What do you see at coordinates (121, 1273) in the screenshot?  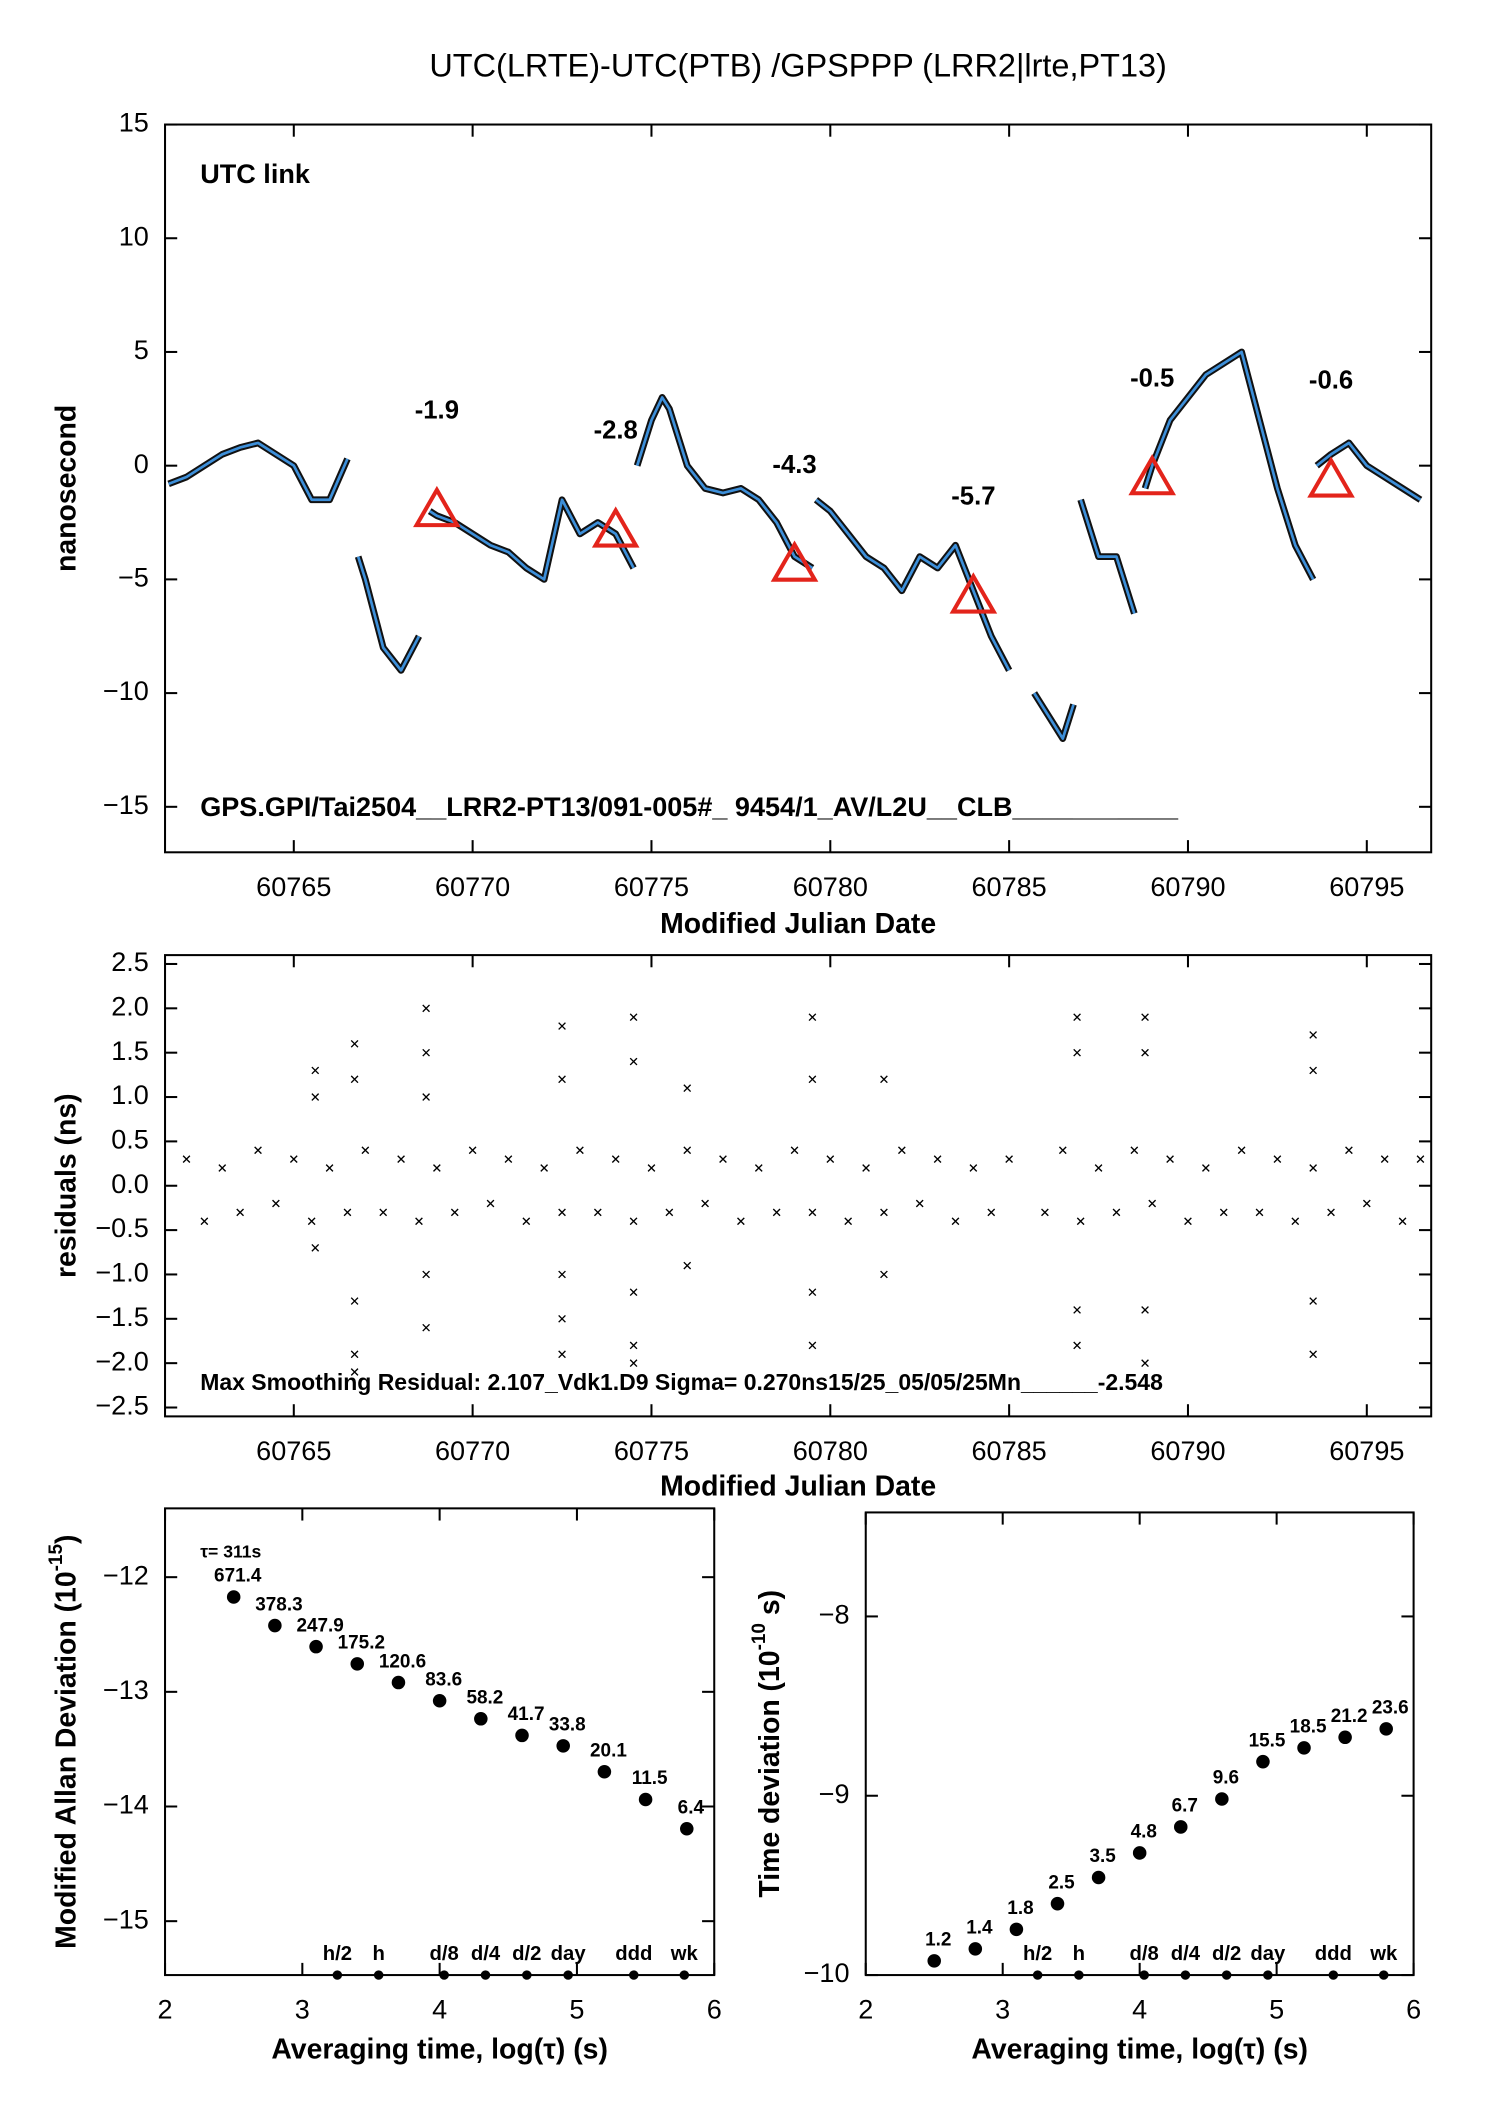 I see `y-tick-label: −1.0` at bounding box center [121, 1273].